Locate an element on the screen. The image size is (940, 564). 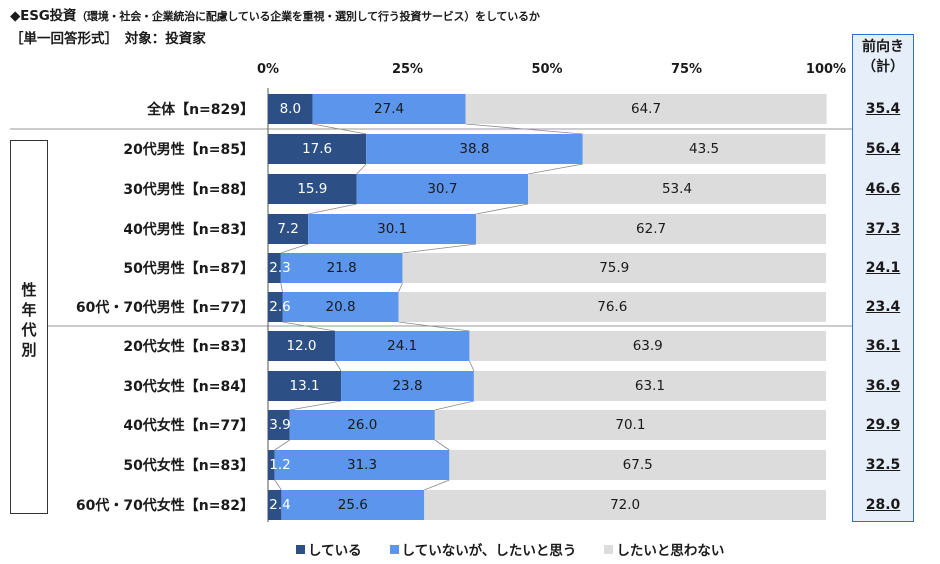
category-label: 40代男性【n=83】 is located at coordinates (188, 230).